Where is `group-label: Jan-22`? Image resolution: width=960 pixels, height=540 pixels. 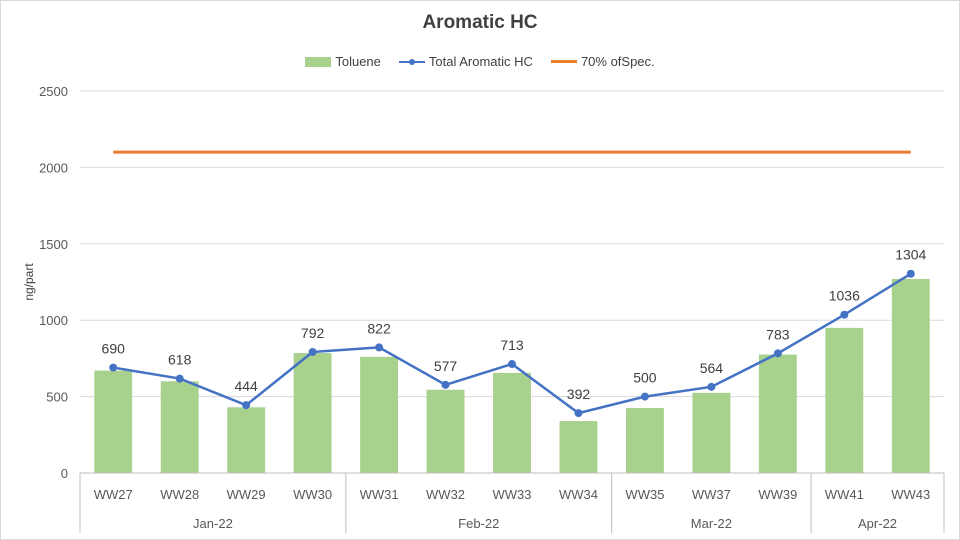
group-label: Jan-22 is located at coordinates (213, 523).